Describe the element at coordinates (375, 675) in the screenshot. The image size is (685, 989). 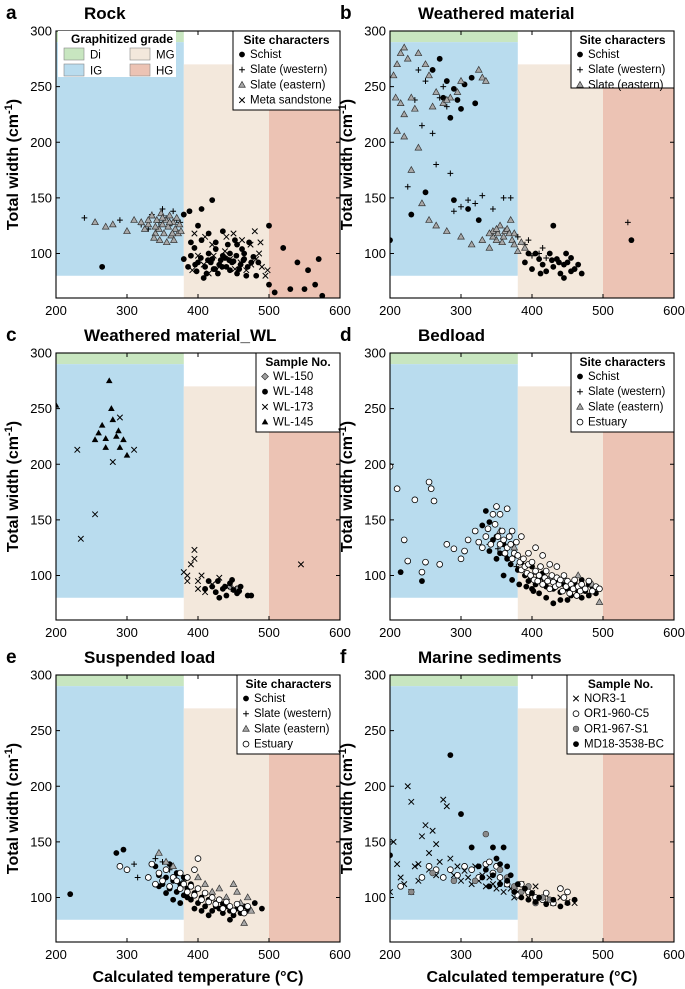
I see `y-tick-label: 300` at that location.